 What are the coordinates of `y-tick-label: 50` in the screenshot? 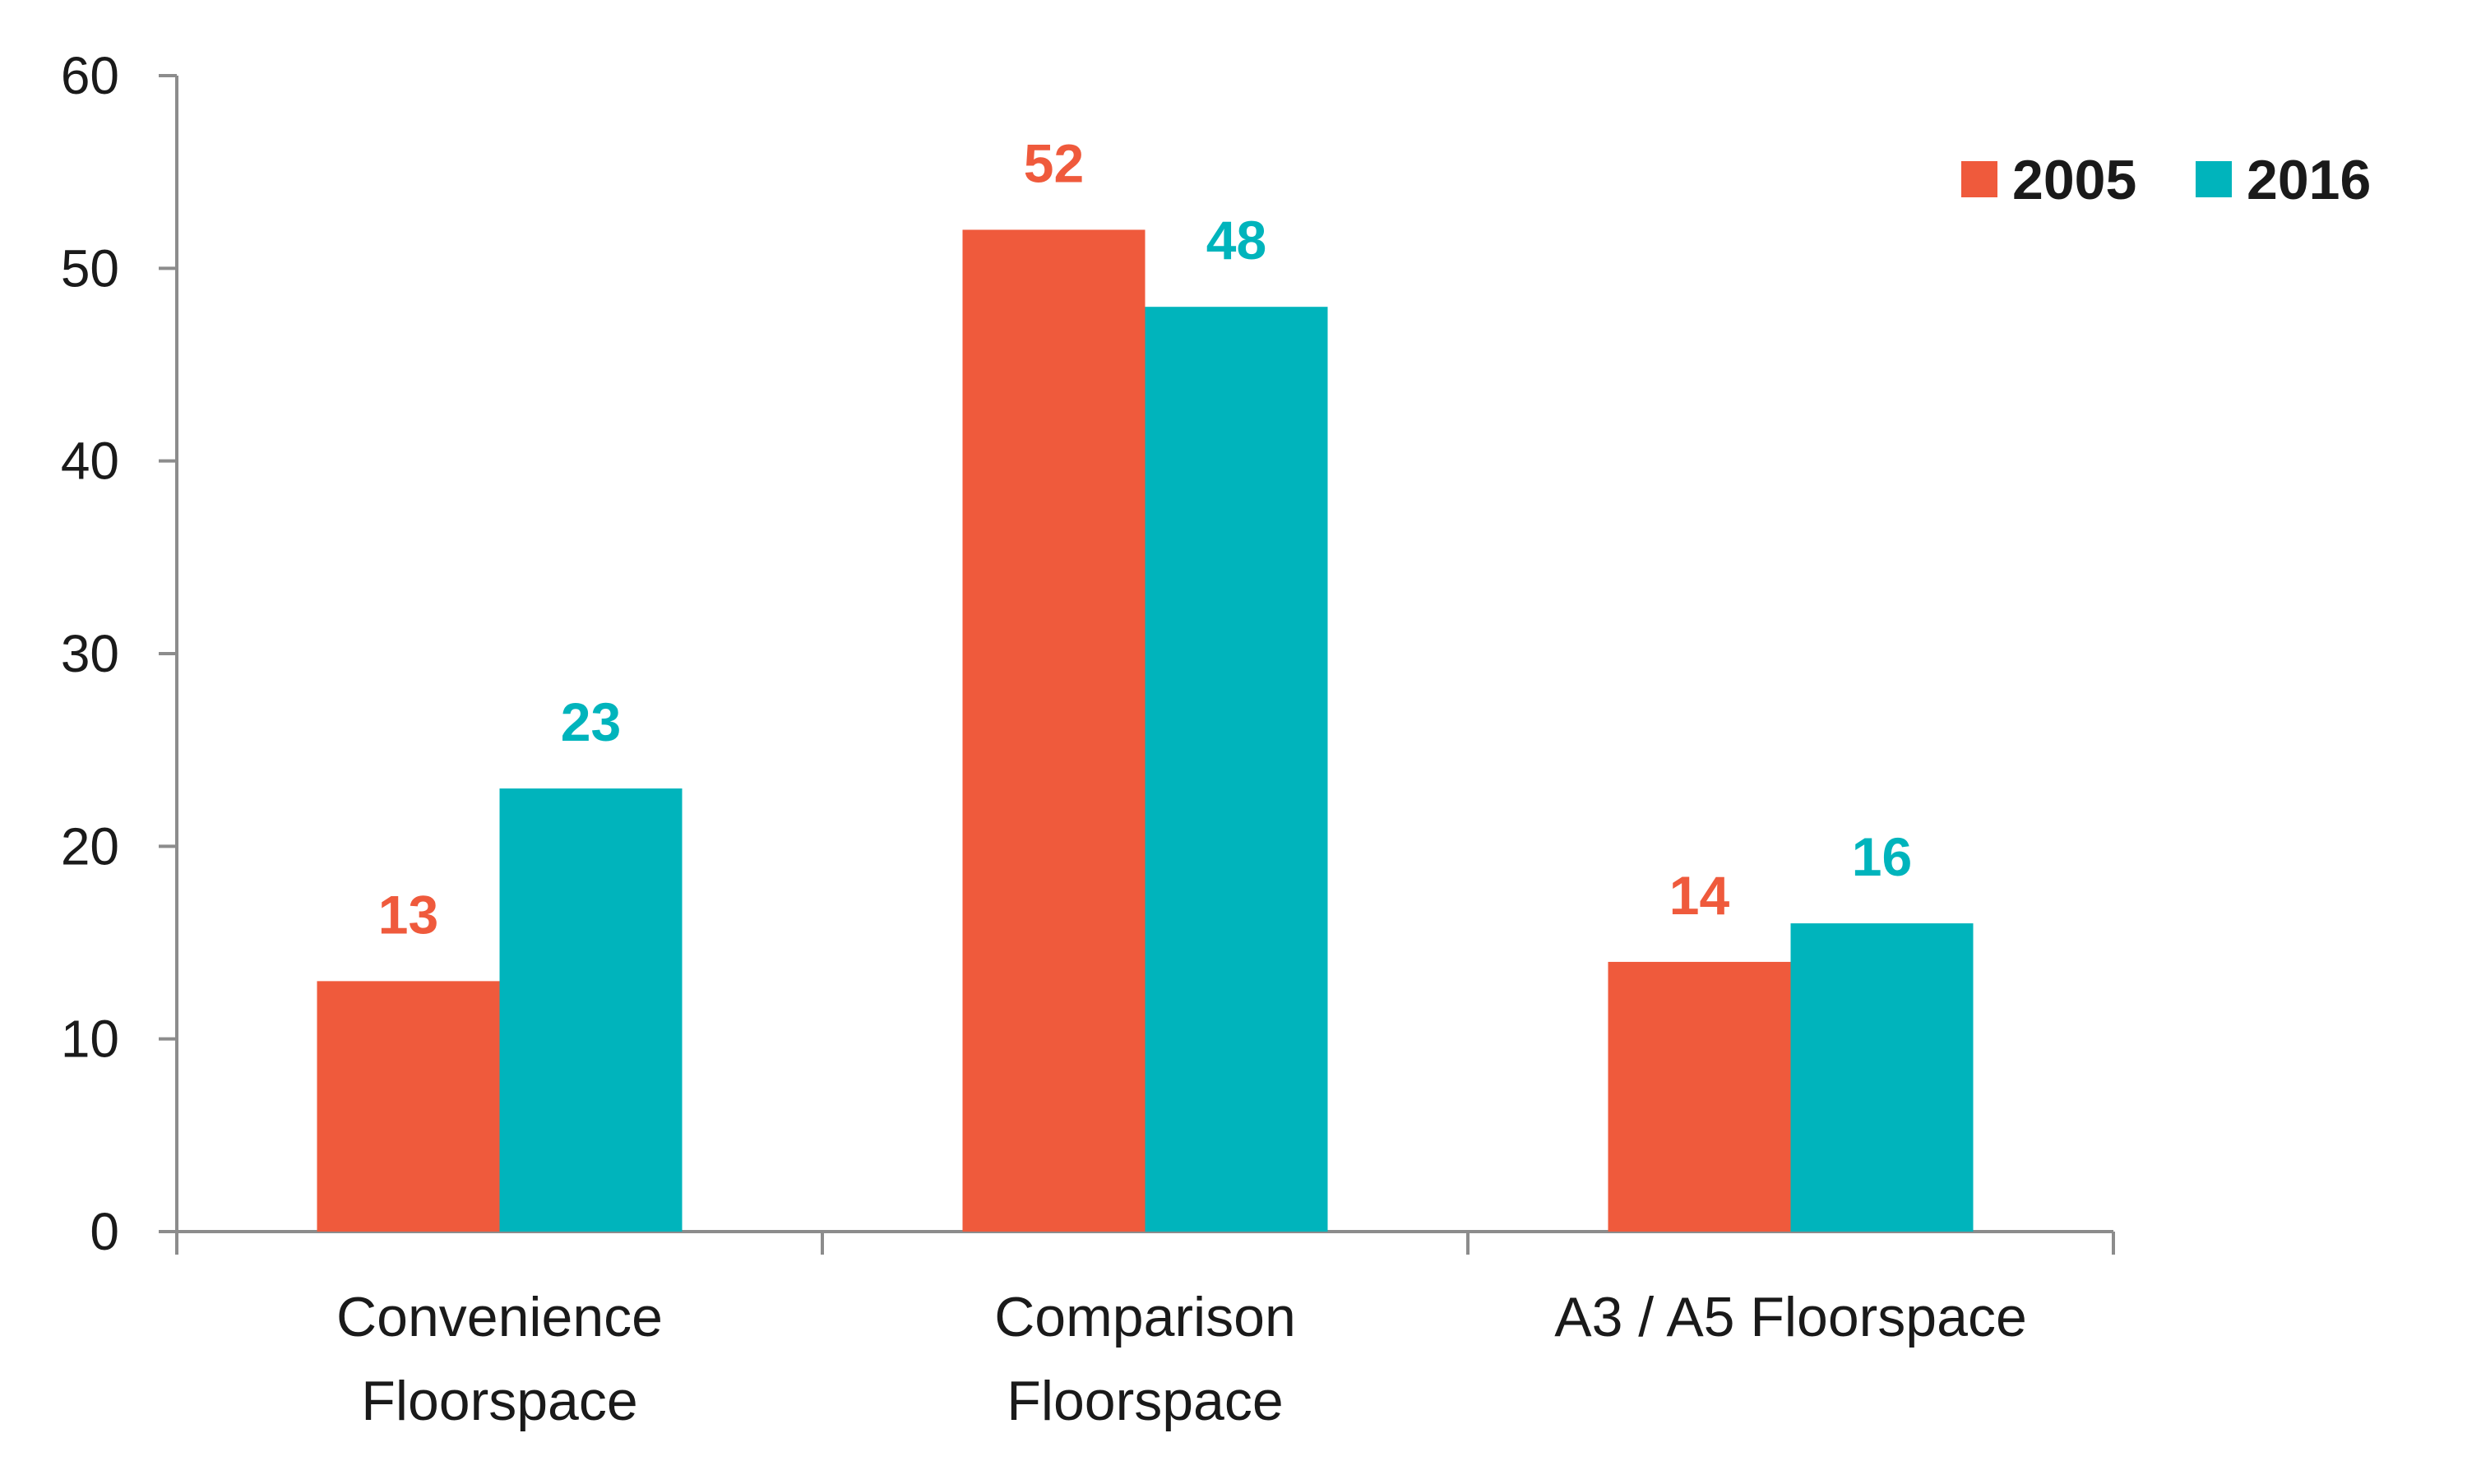 It's located at (90, 268).